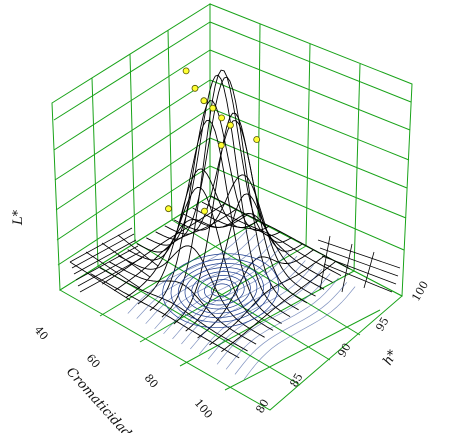  What do you see at coordinates (213, 141) in the screenshot?
I see `data-points` at bounding box center [213, 141].